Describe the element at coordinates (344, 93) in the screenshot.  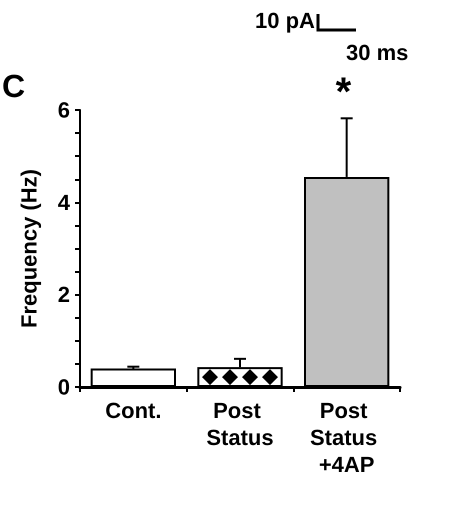
I see `annotation: *` at that location.